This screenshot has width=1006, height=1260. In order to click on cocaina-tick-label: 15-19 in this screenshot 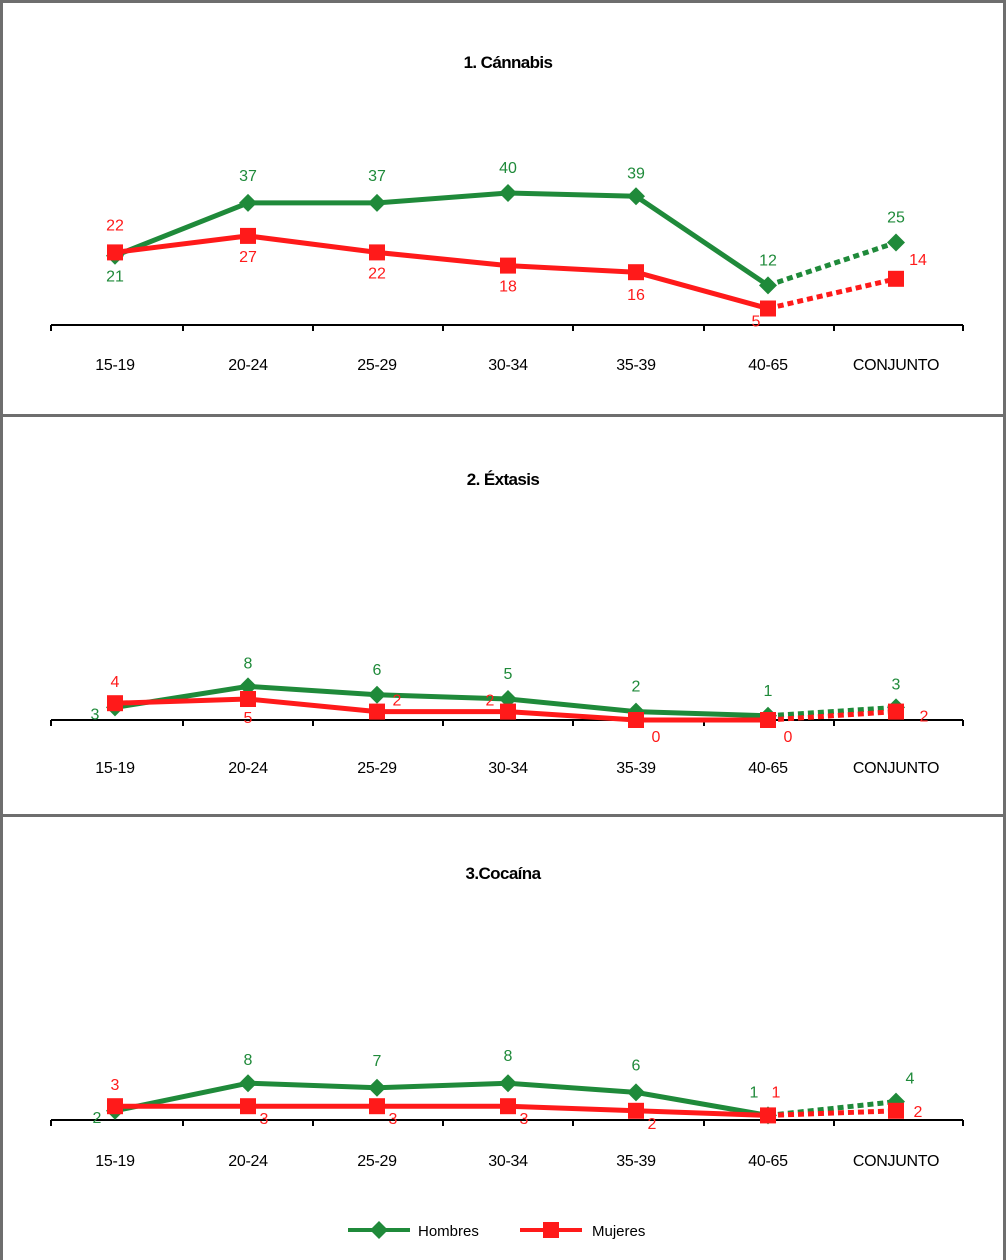, I will do `click(115, 1161)`.